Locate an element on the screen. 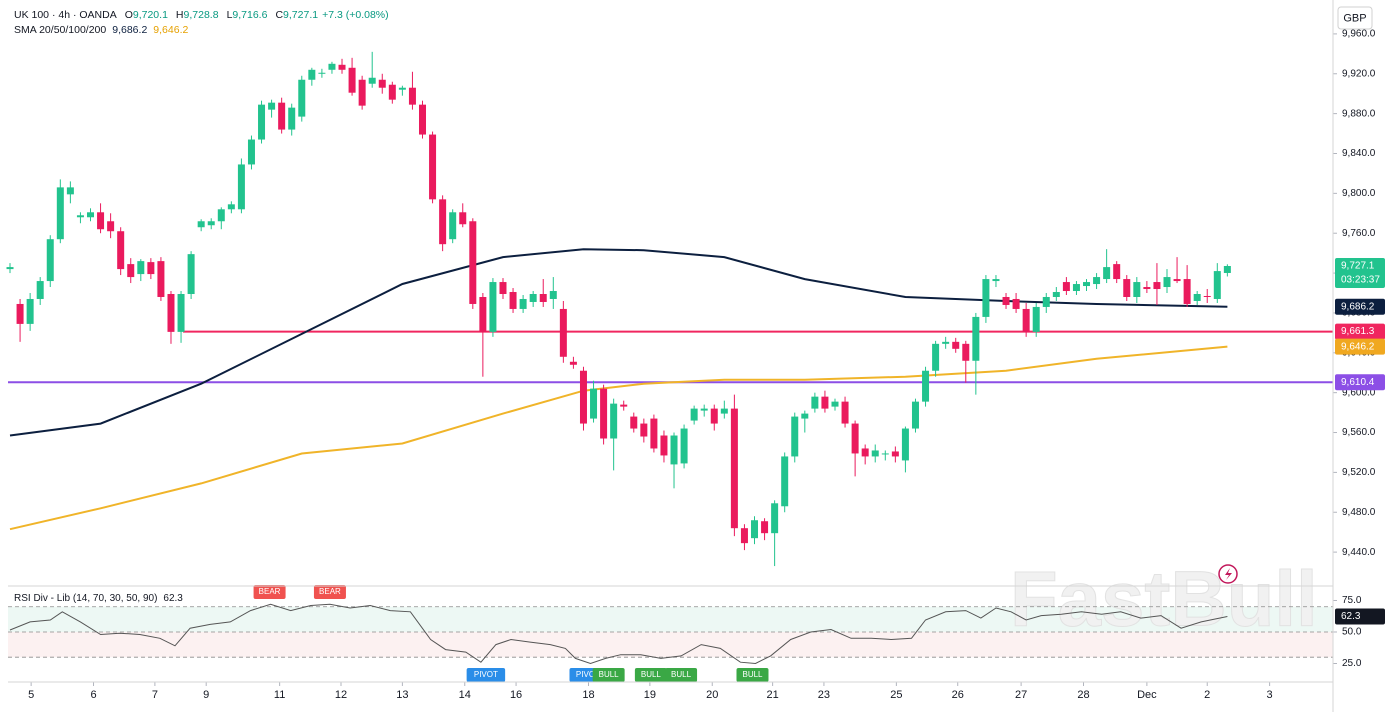  y-tick-label: 9,800.0 is located at coordinates (1359, 193).